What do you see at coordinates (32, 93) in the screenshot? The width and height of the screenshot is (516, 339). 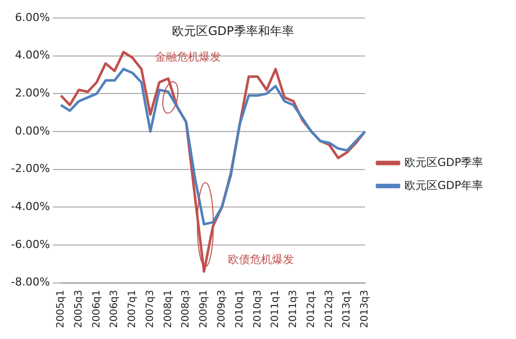 I see `y-tick-label: 2.00%` at bounding box center [32, 93].